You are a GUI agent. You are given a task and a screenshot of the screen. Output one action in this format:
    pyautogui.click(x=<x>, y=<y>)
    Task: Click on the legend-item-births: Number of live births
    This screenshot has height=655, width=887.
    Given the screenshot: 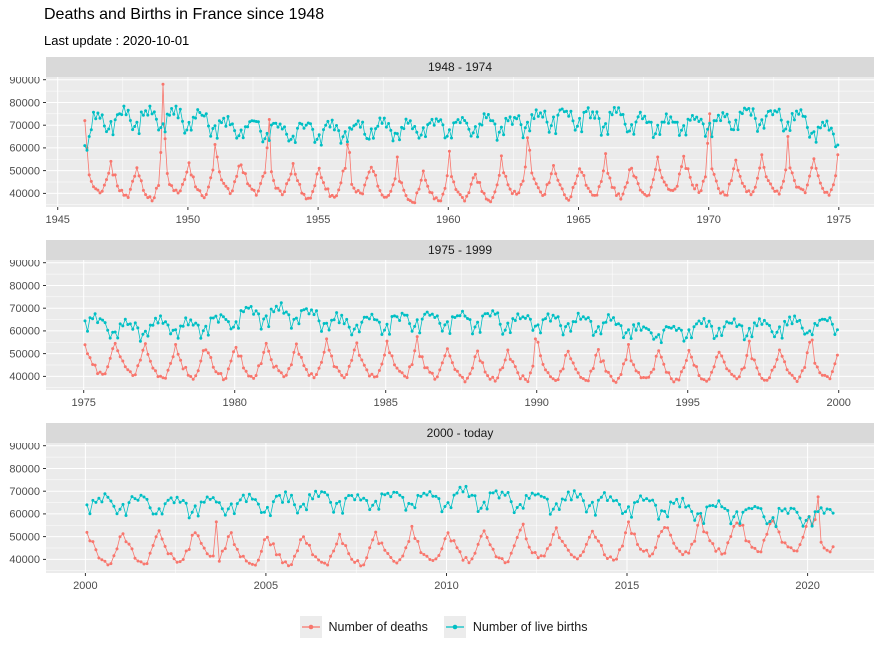 What is the action you would take?
    pyautogui.click(x=515, y=627)
    